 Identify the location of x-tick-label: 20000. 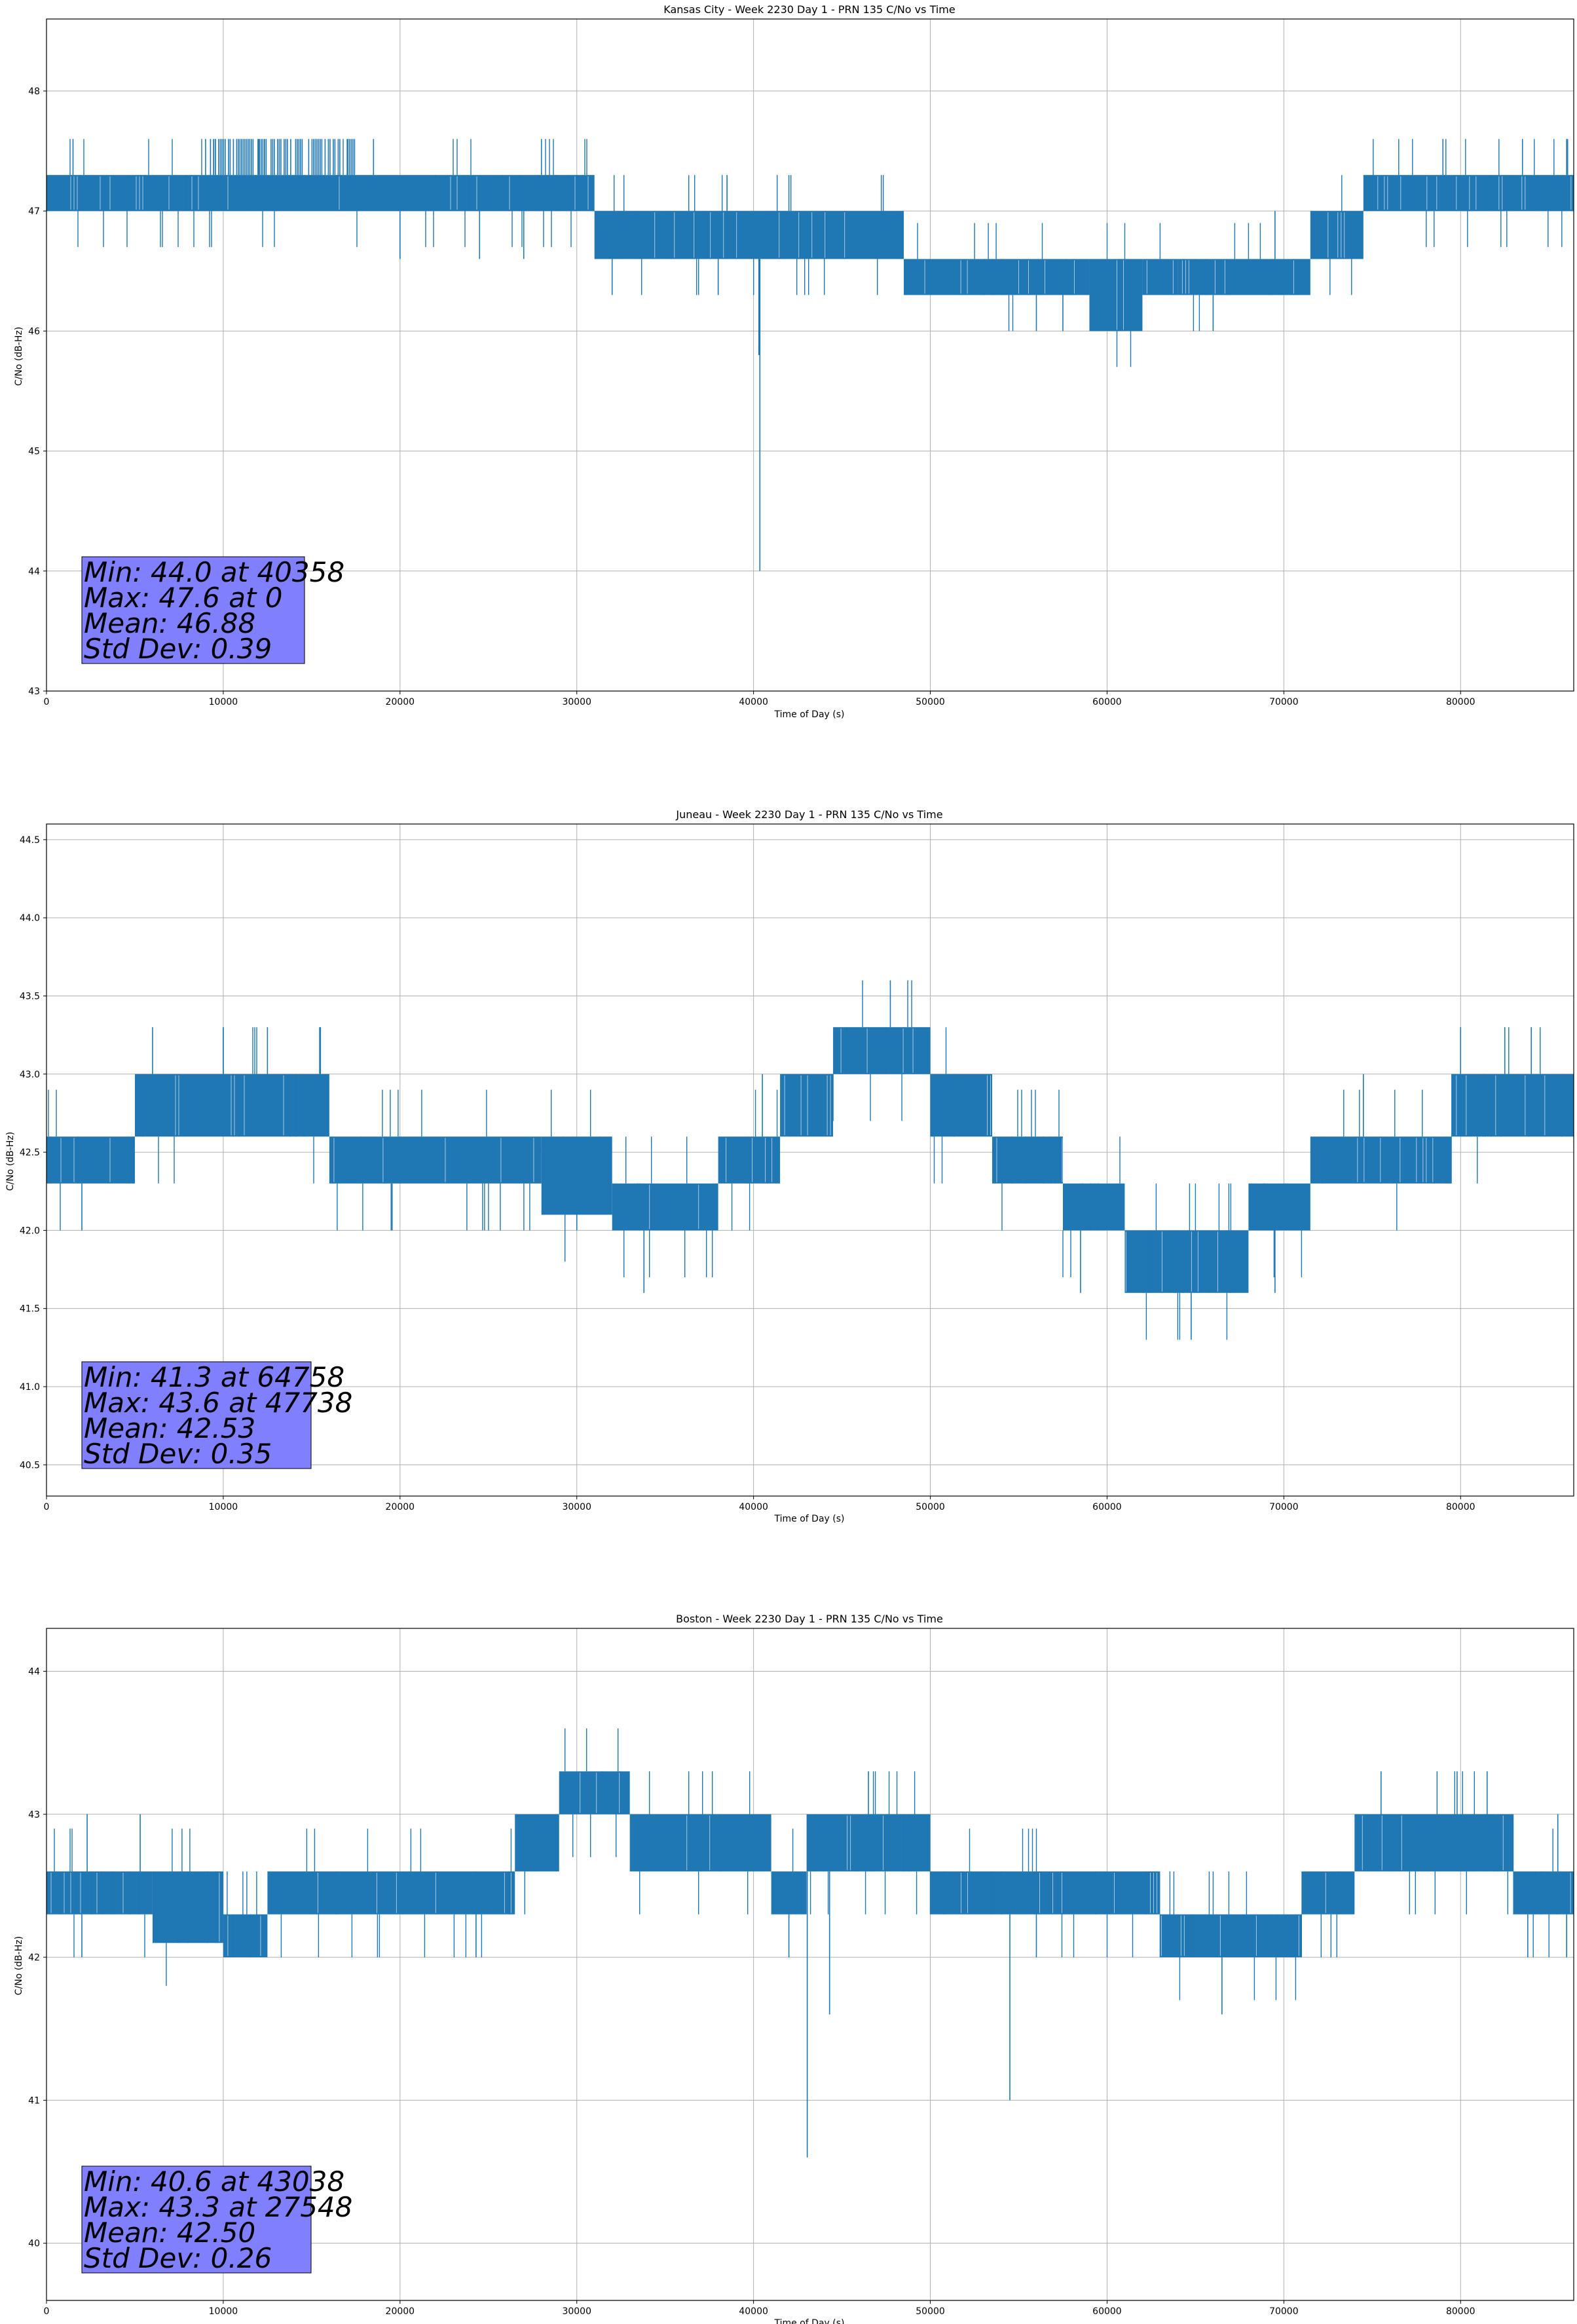
(400, 702).